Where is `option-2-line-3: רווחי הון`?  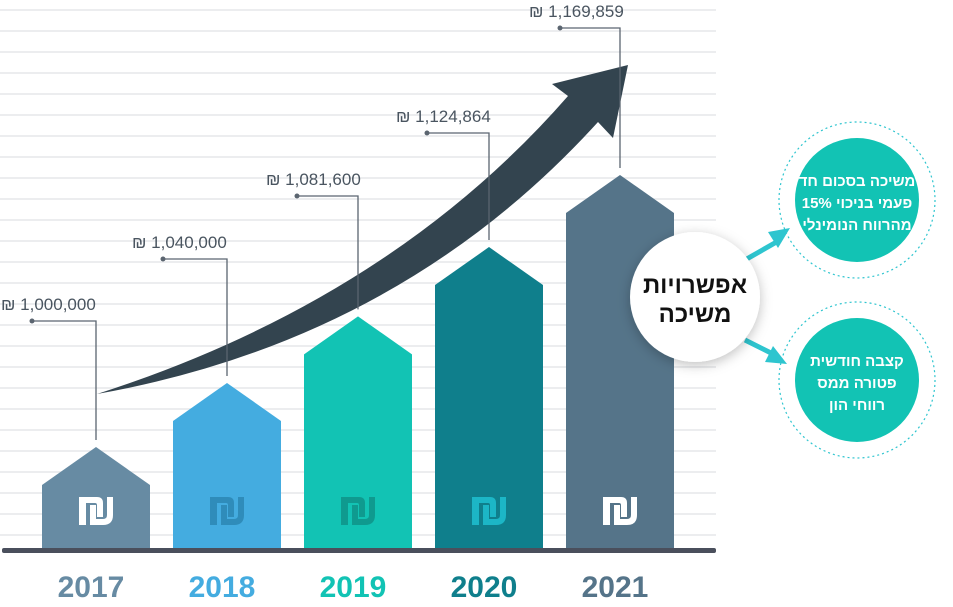 option-2-line-3: רווחי הון is located at coordinates (857, 405).